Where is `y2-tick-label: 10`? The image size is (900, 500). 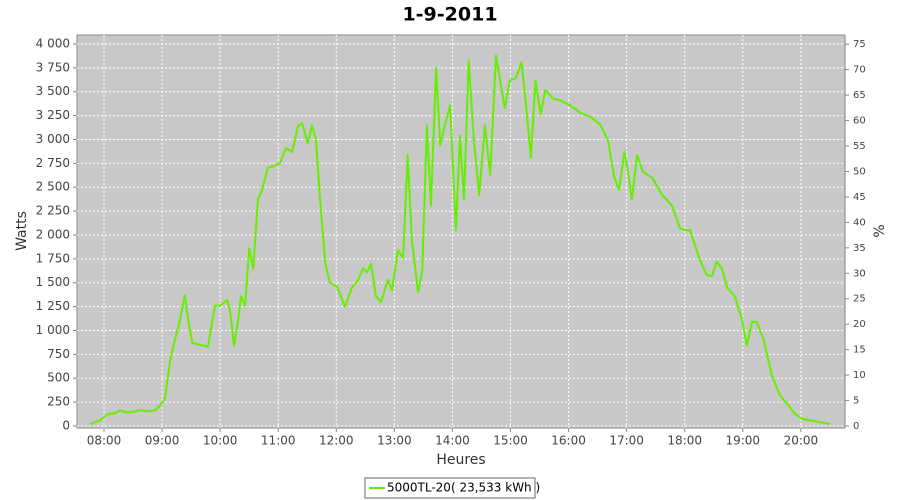 y2-tick-label: 10 is located at coordinates (859, 375).